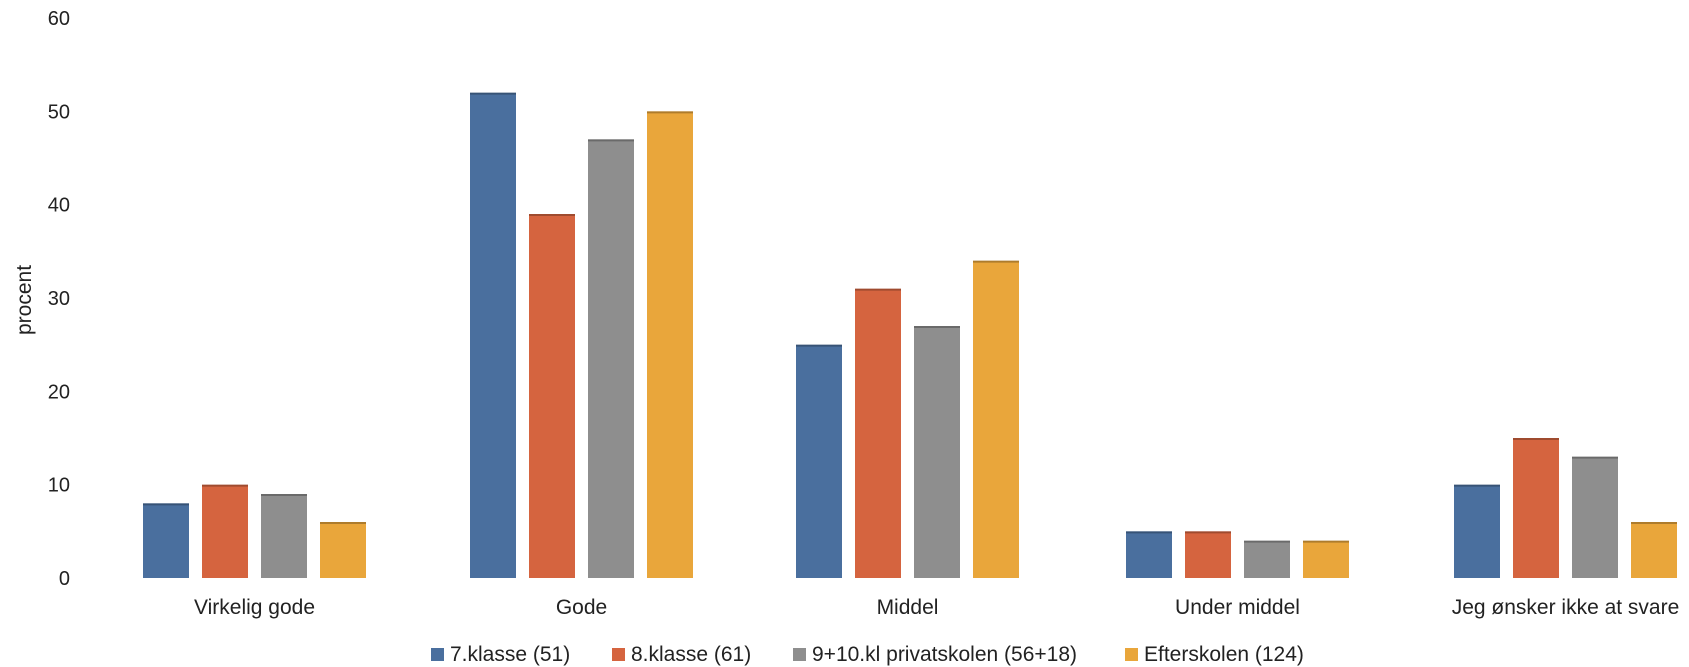 The width and height of the screenshot is (1689, 667). Describe the element at coordinates (59, 206) in the screenshot. I see `y-tick-label: 40` at that location.